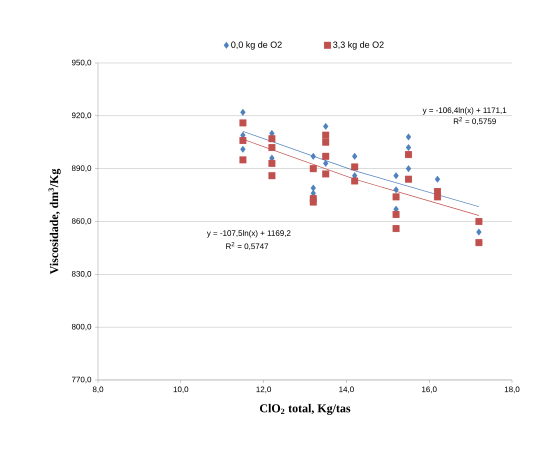 The height and width of the screenshot is (455, 533). What do you see at coordinates (54, 221) in the screenshot?
I see `y-axis-title: Viscosidade, dm$^{3}$/Kg` at bounding box center [54, 221].